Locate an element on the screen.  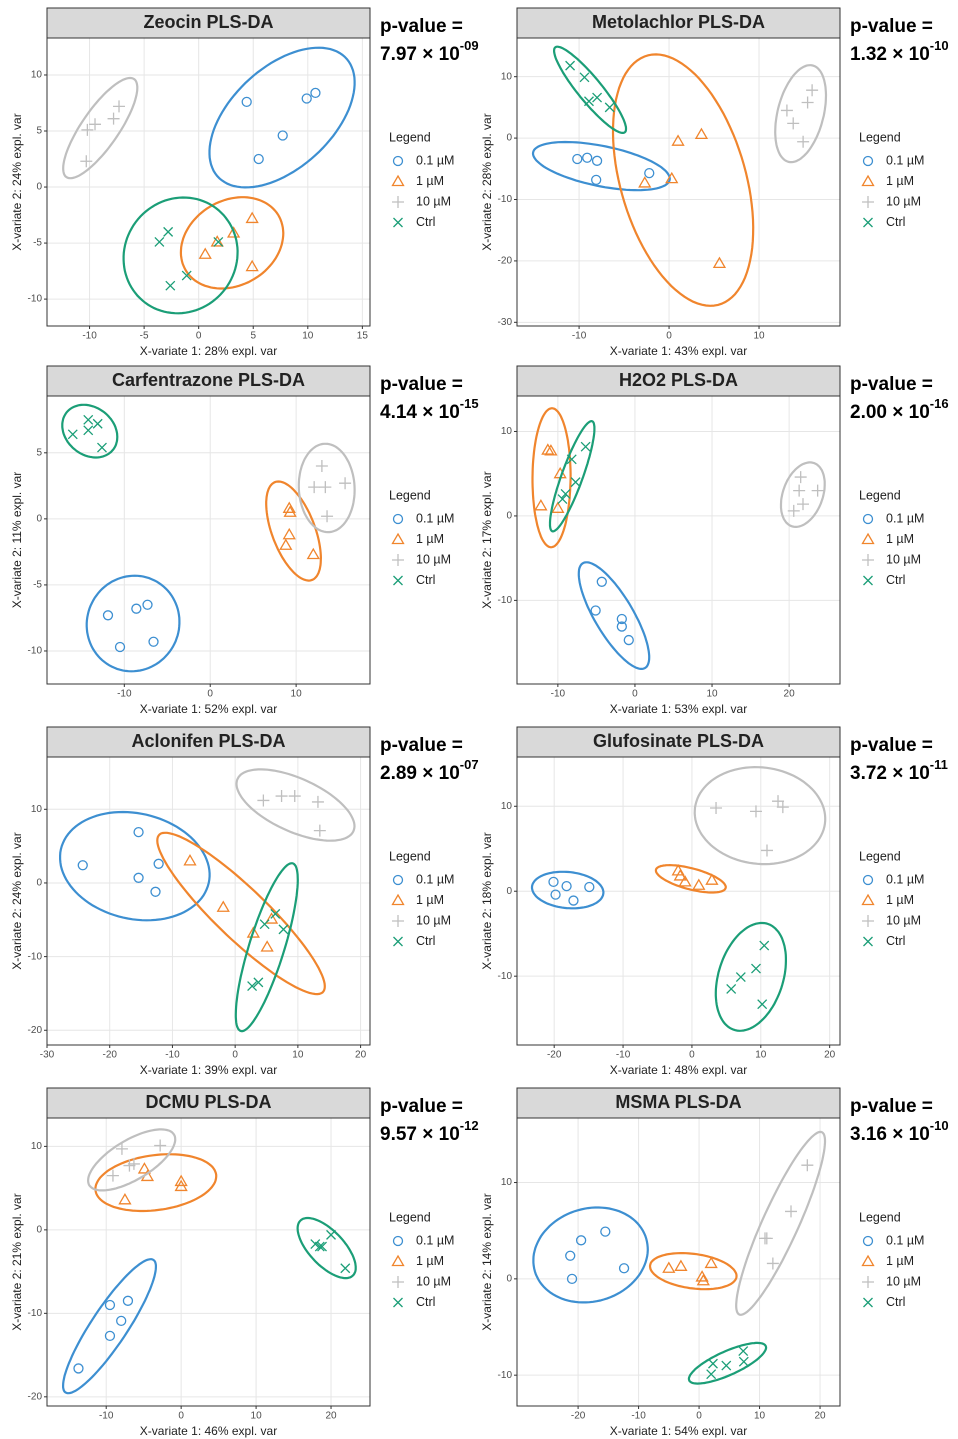
legend-label: 1 µM is located at coordinates (430, 181).